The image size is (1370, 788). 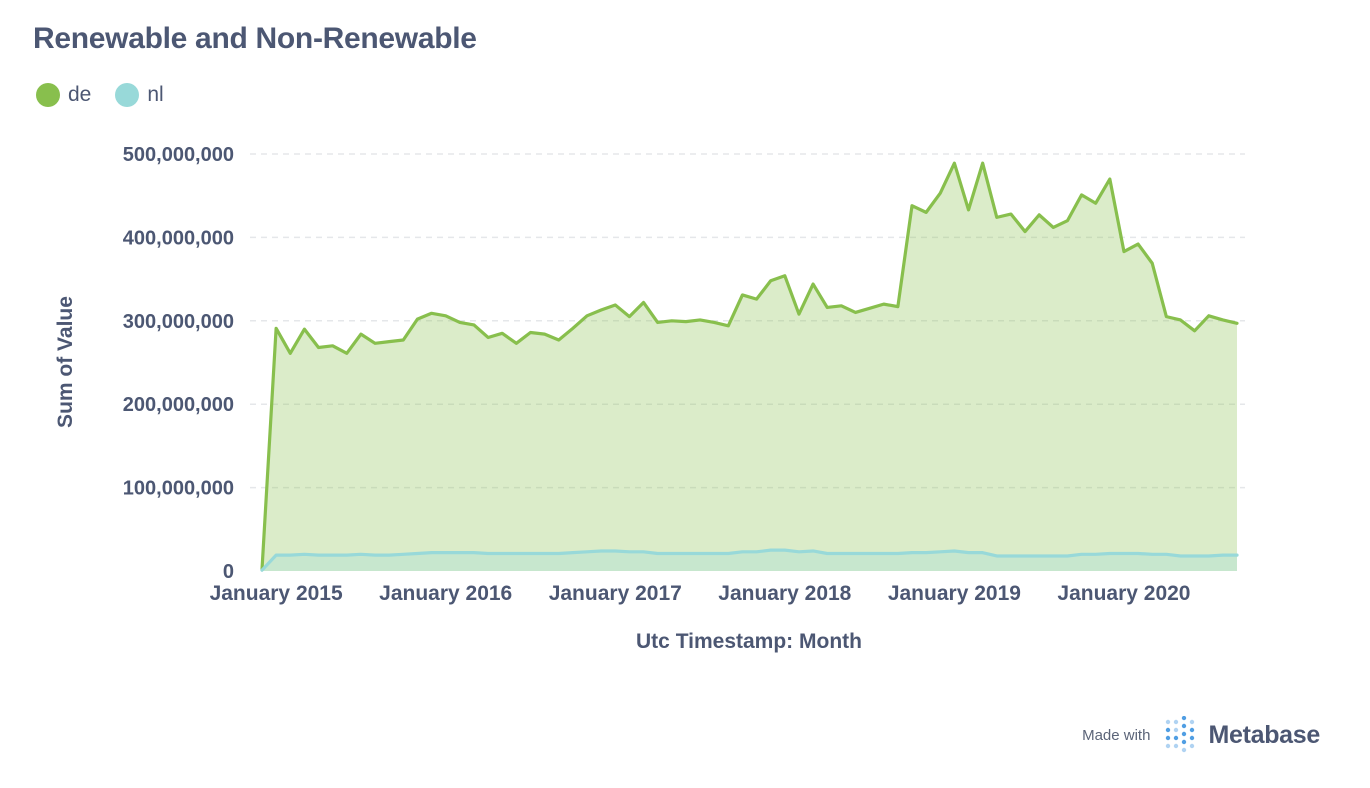 I want to click on x-tick-label: January 2019, so click(x=954, y=593).